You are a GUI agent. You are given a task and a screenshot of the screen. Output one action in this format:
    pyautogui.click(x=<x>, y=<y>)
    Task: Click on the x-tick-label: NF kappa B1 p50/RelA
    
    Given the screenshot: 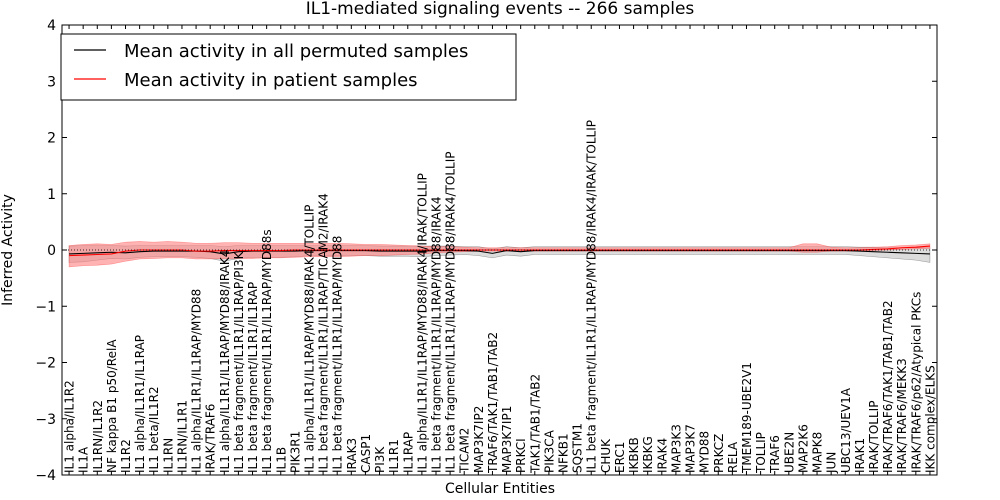 What is the action you would take?
    pyautogui.click(x=112, y=406)
    